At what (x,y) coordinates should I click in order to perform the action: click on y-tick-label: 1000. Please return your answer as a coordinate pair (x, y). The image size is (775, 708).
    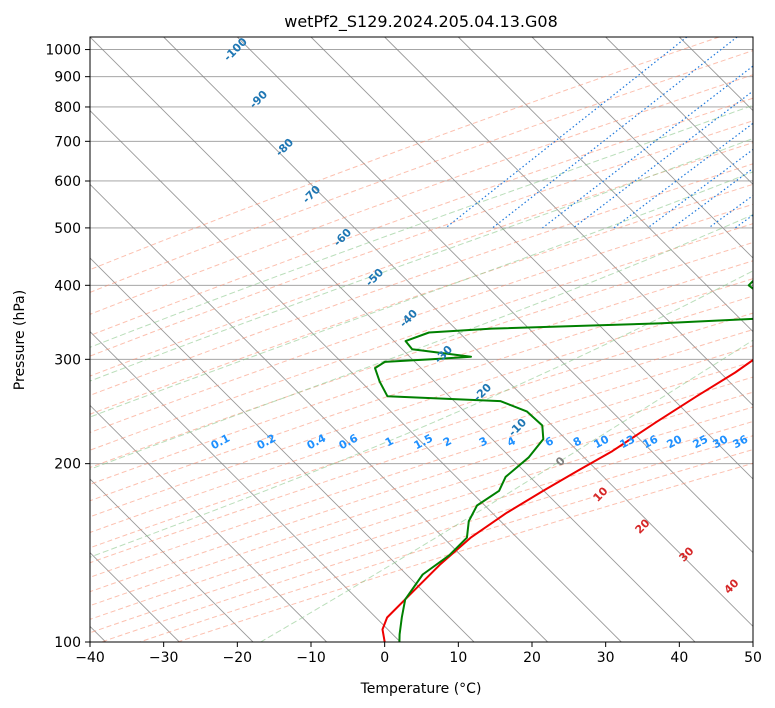
    Looking at the image, I should click on (63, 51).